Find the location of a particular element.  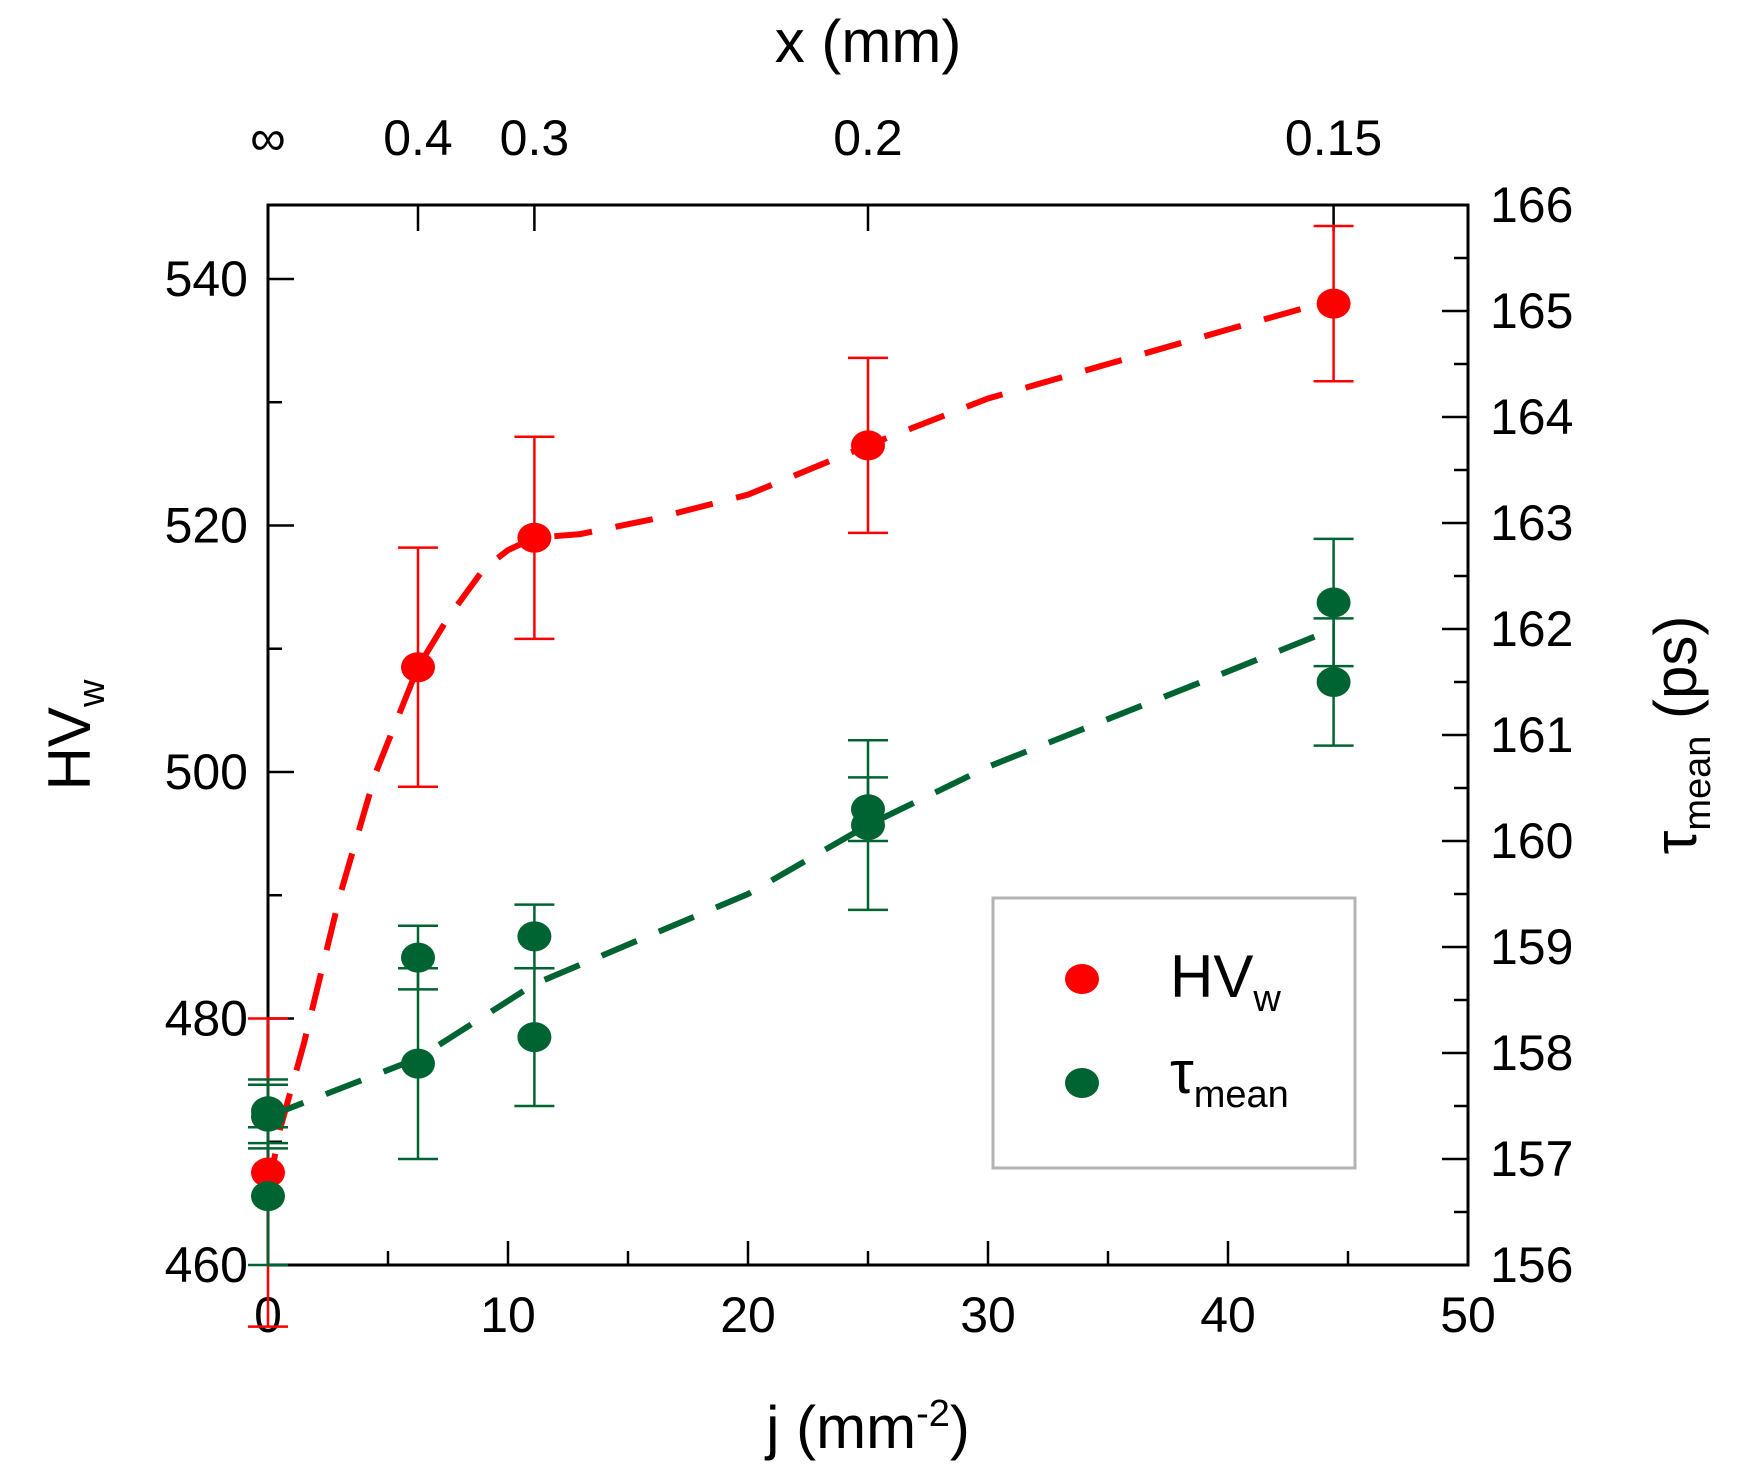

legend-box is located at coordinates (1174, 1033).